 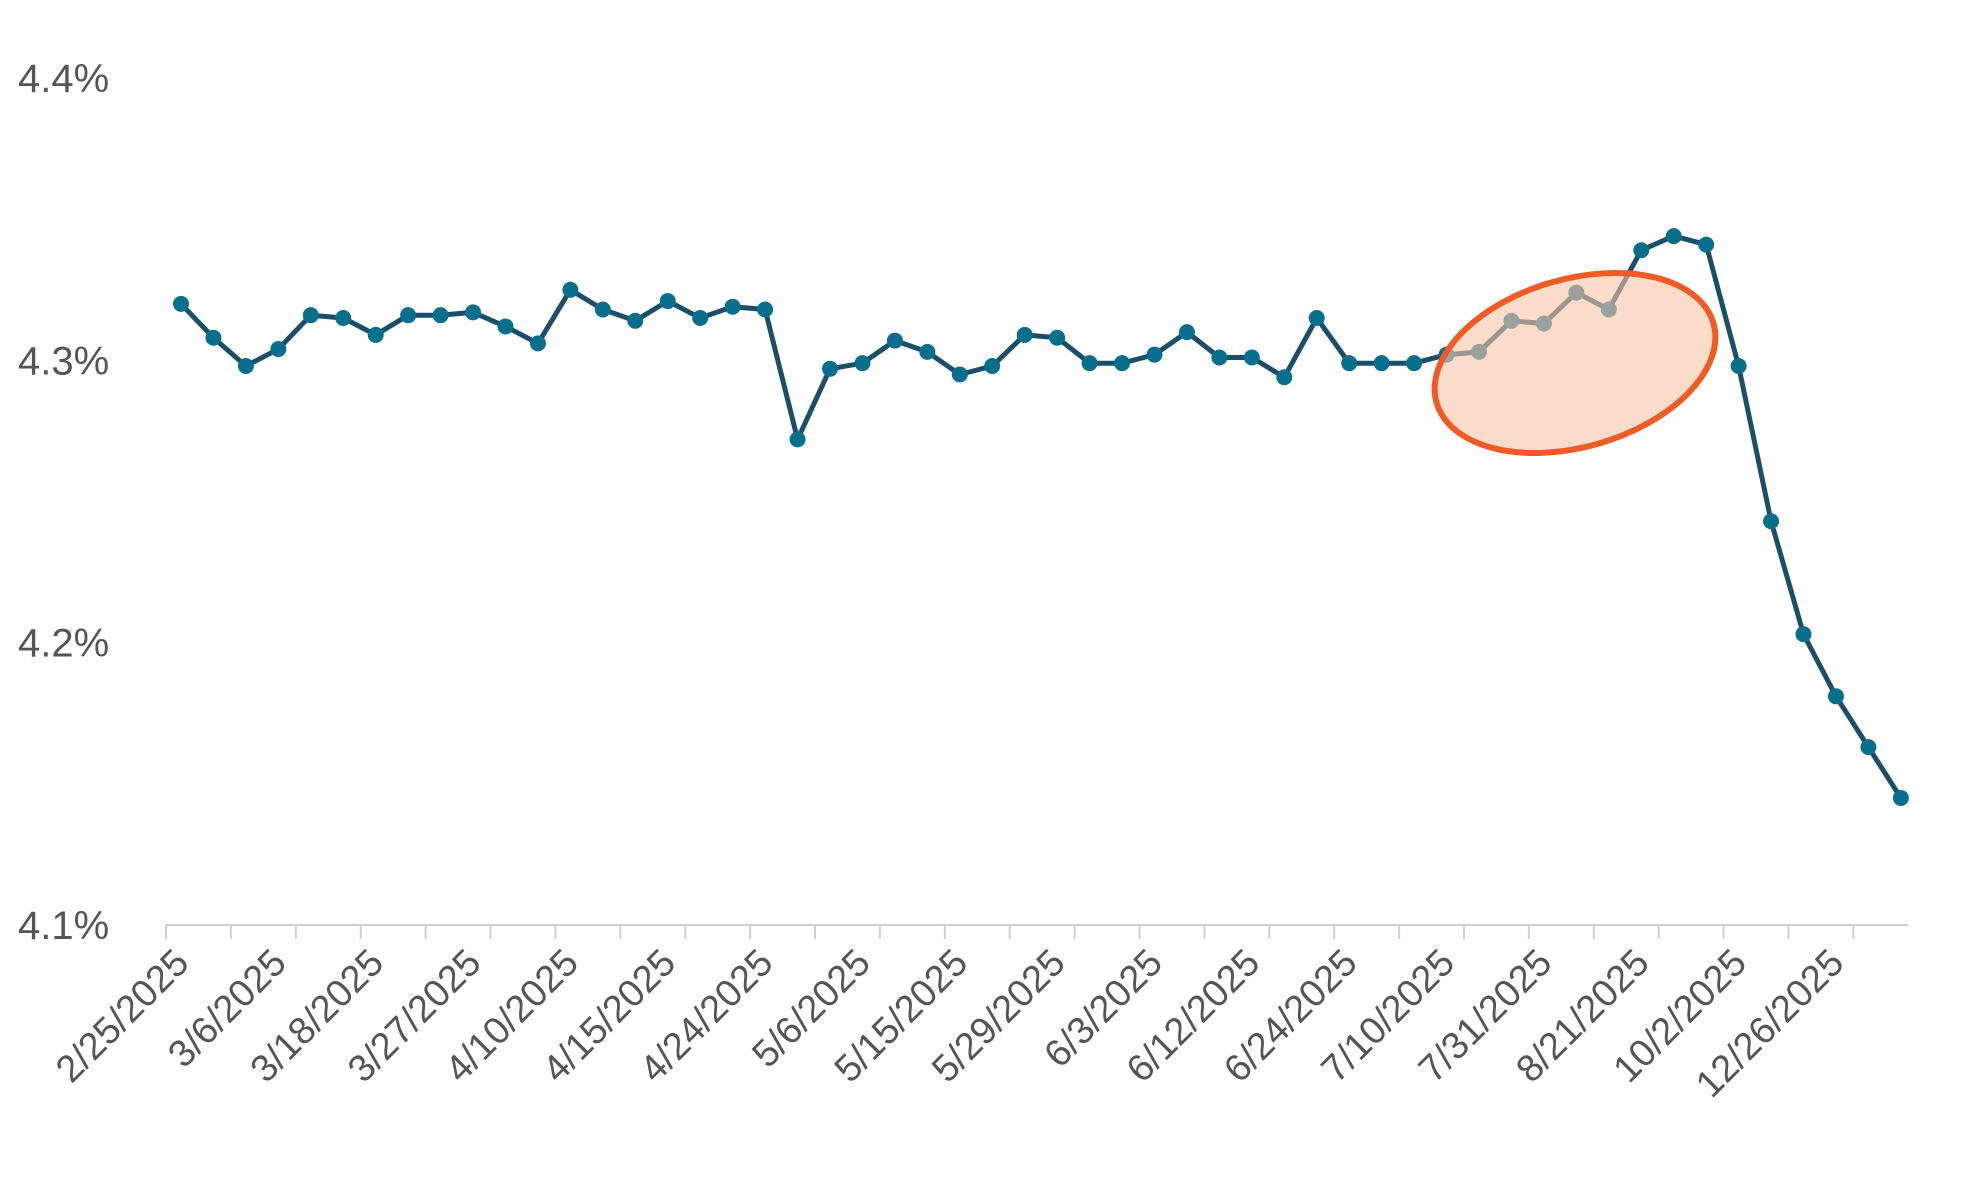 I want to click on x-axis, so click(x=1036, y=931).